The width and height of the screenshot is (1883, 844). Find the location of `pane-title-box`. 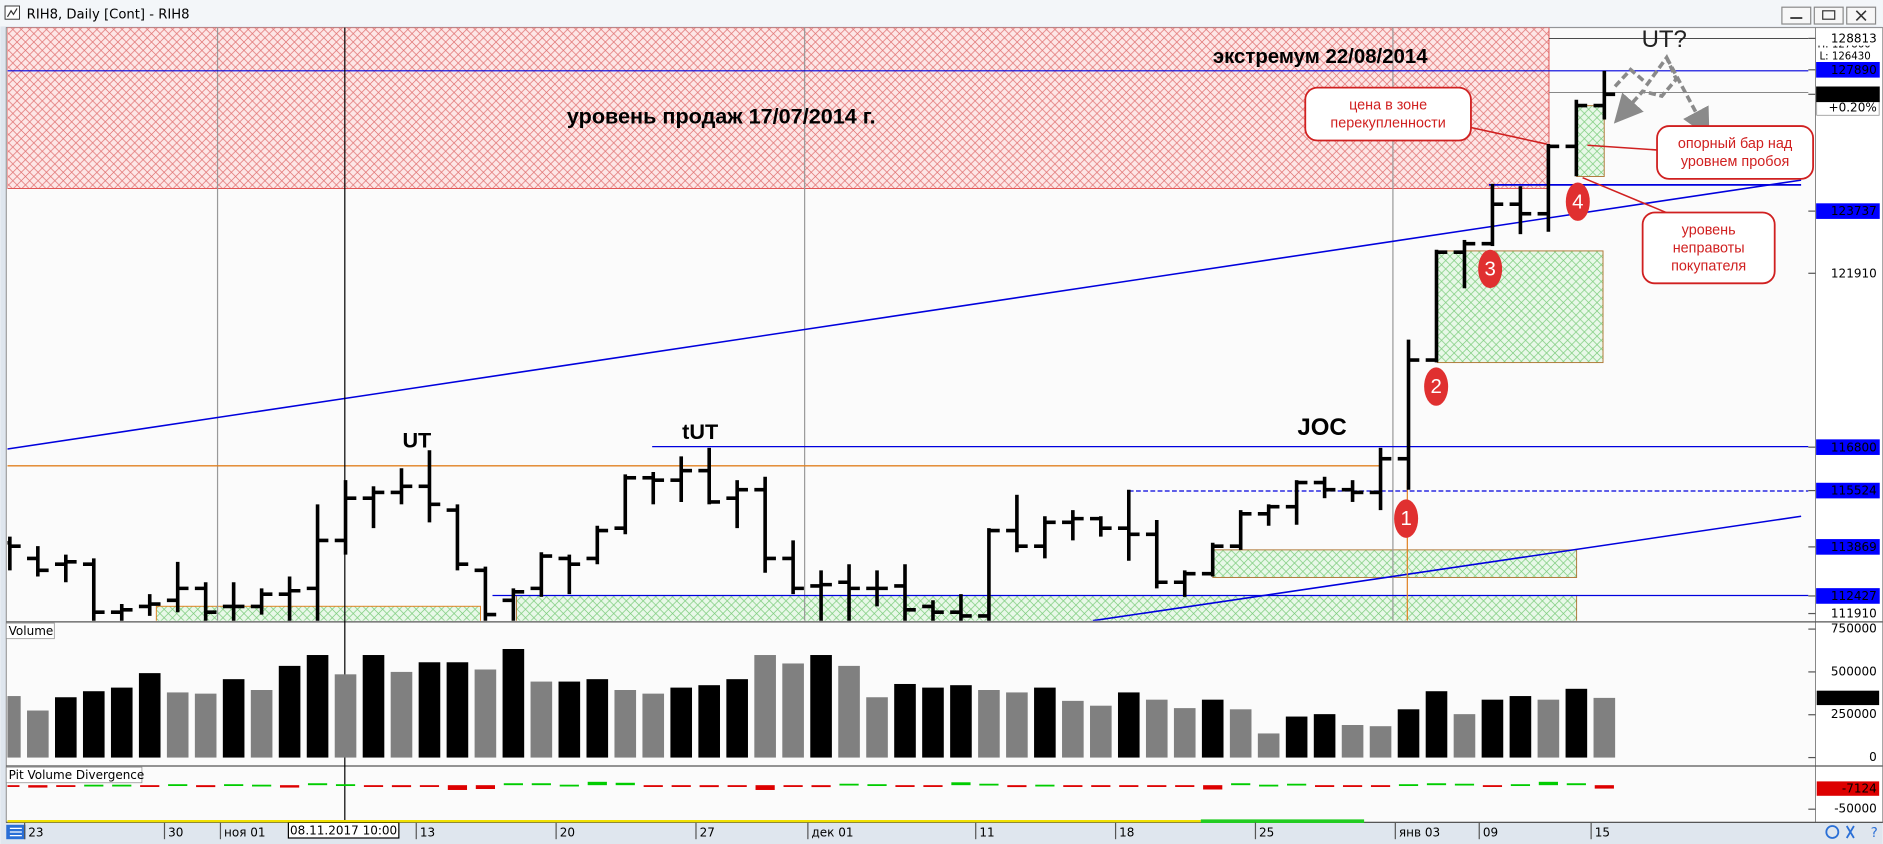

pane-title-box is located at coordinates (74, 775).